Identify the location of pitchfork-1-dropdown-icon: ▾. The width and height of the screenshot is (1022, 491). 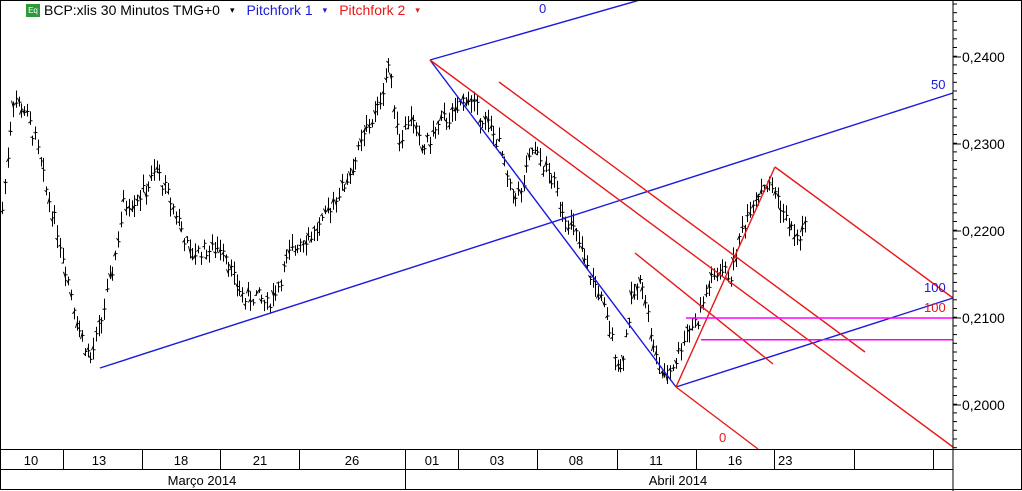
(325, 9).